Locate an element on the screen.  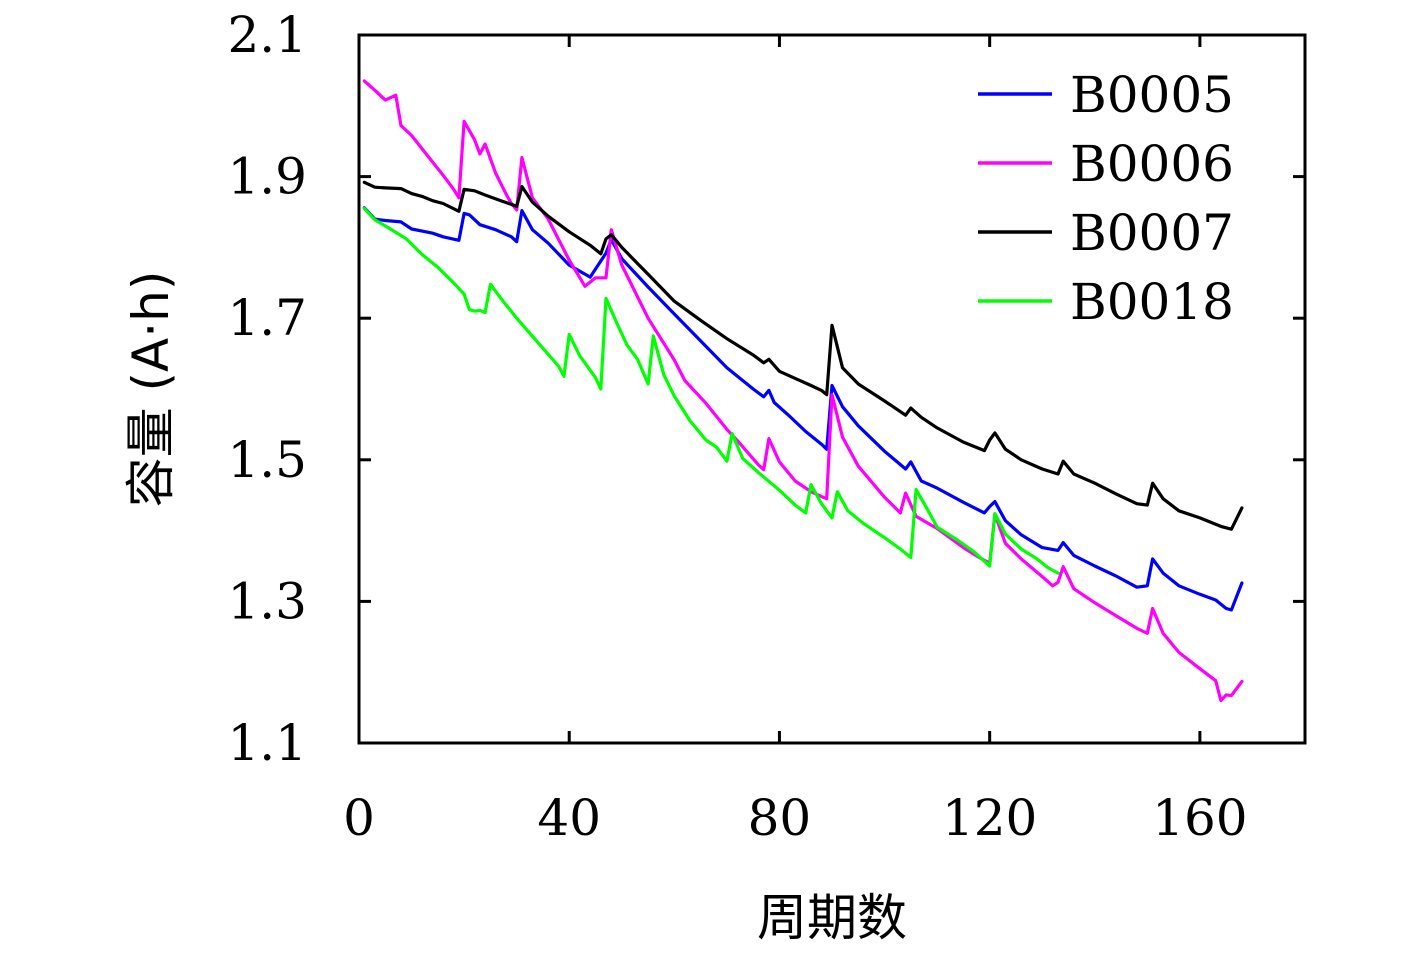
x-tick-label: 40 is located at coordinates (569, 818).